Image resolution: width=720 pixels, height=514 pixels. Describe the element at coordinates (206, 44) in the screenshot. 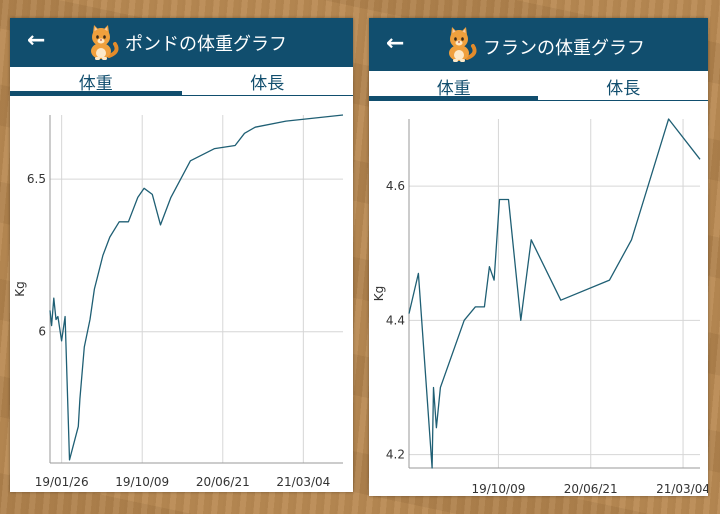

I see `page-title: ポンドの体重グラフ` at that location.